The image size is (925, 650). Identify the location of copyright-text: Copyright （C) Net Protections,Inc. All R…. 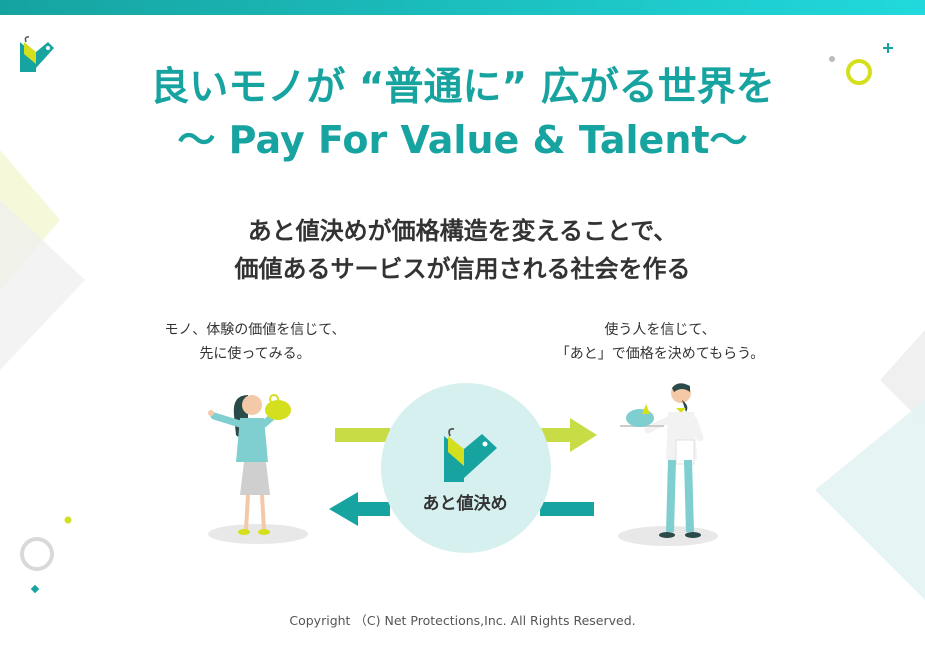
(462, 620).